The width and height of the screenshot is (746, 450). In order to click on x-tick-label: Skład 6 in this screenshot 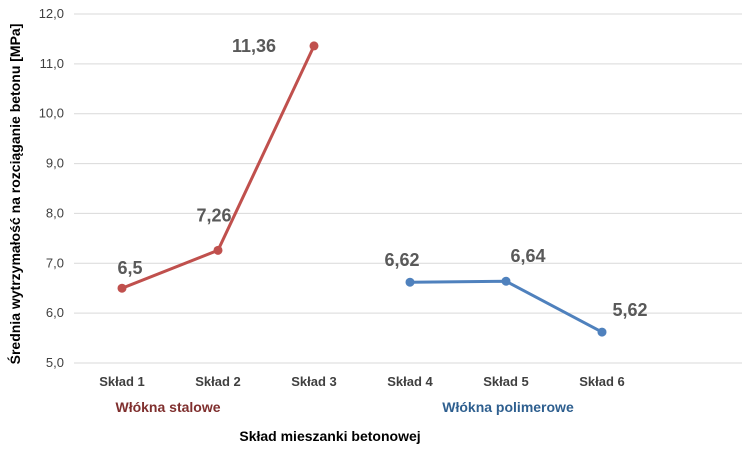, I will do `click(602, 381)`.